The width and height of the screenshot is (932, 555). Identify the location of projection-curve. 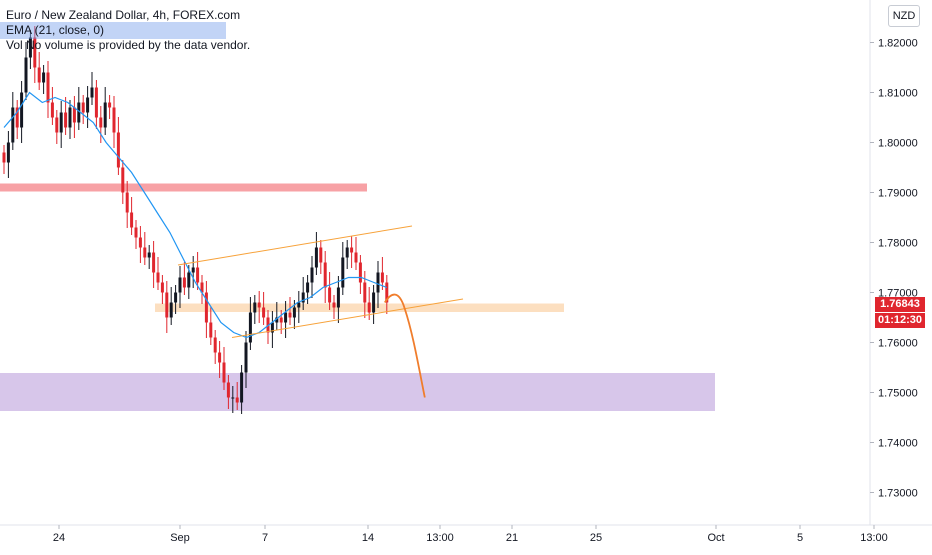
(405, 345).